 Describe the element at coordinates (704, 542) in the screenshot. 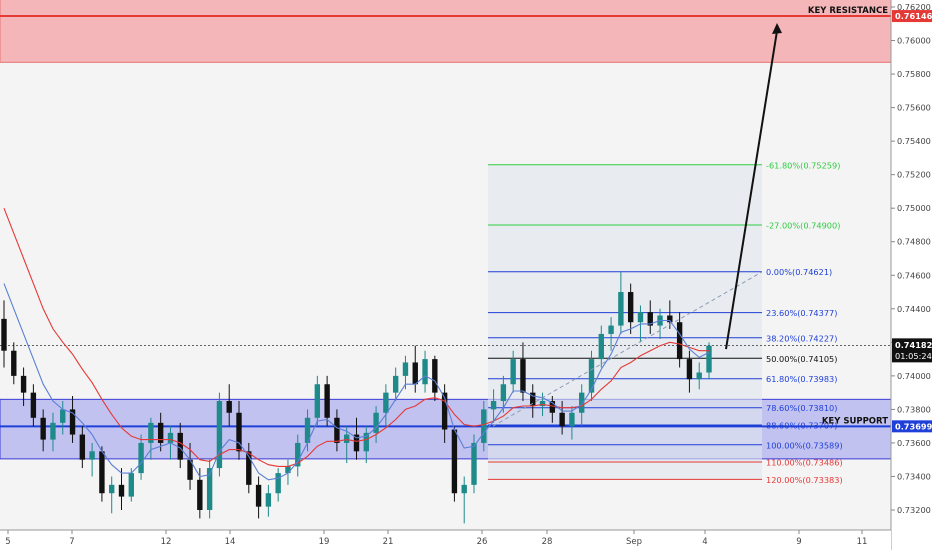

I see `x-tick-label: 4` at that location.